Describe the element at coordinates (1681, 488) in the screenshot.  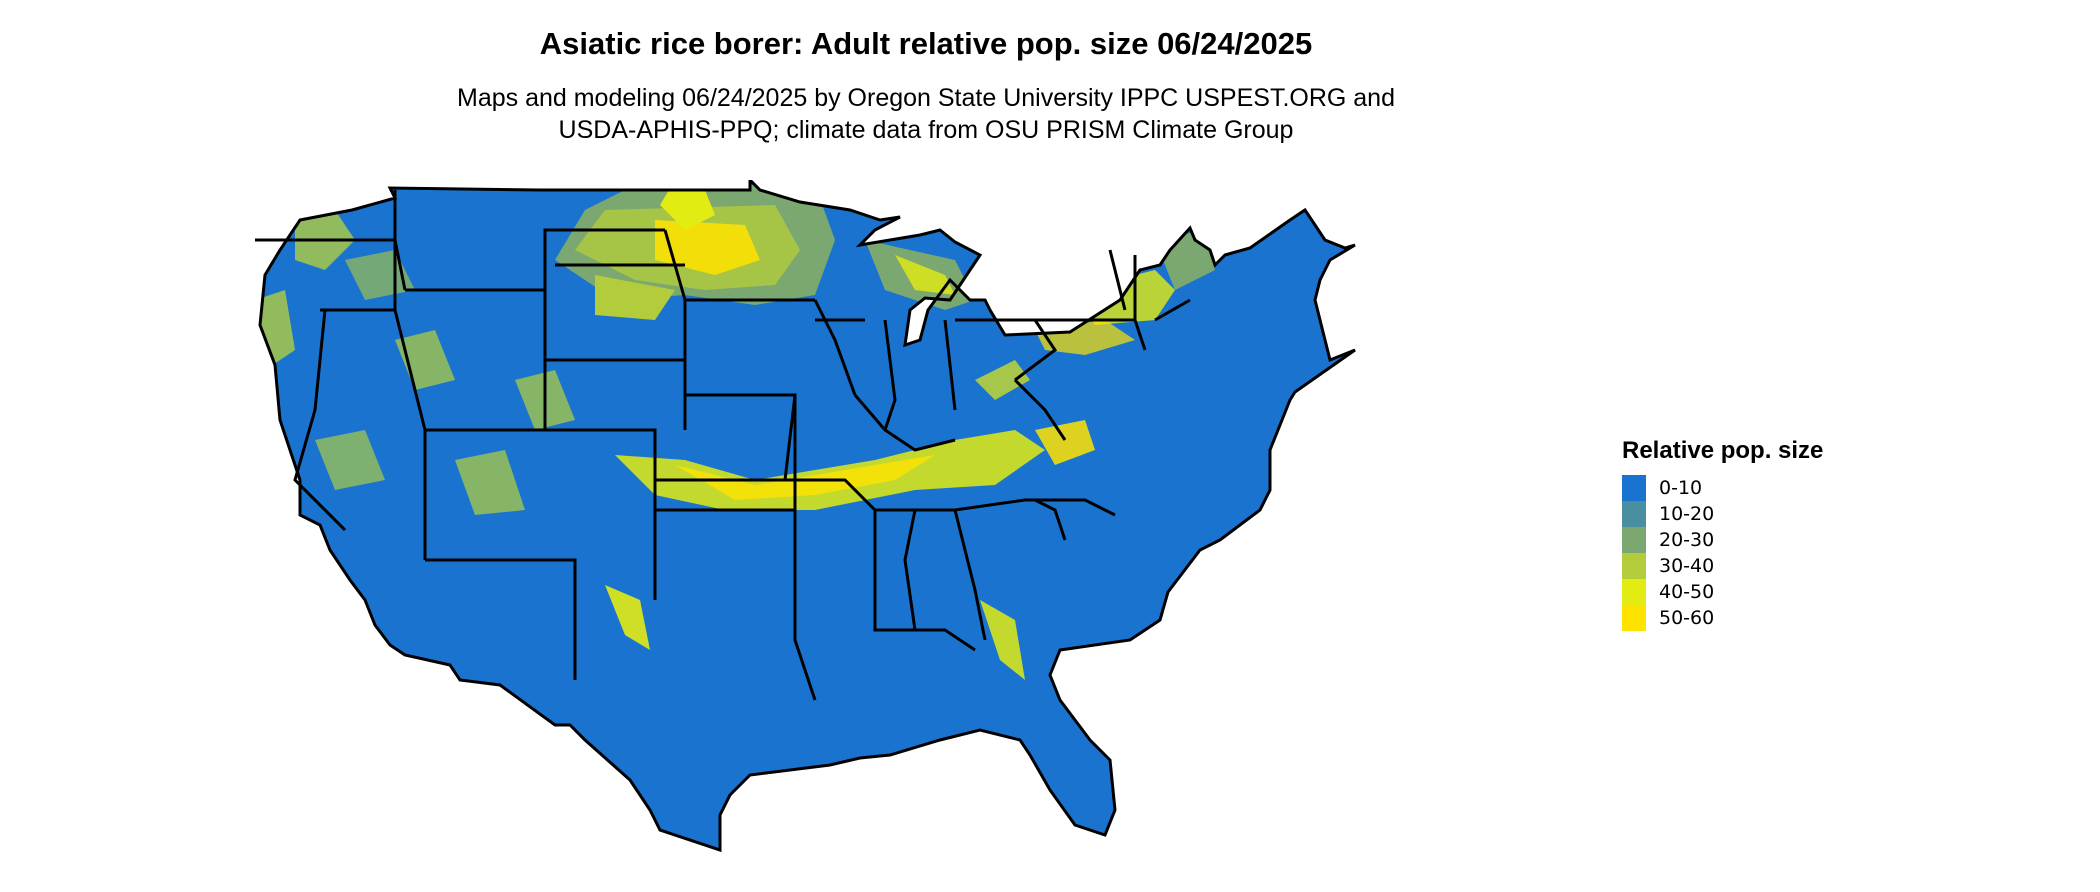
I see `legend-label: 0-10` at that location.